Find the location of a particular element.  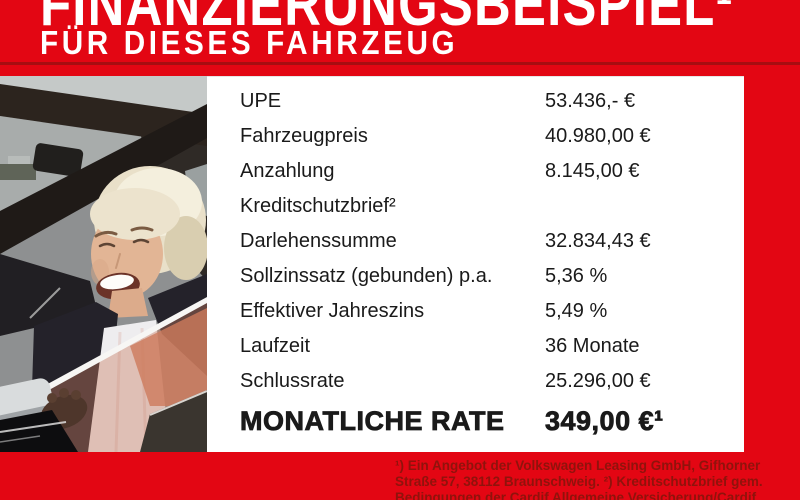

headline-line1: FINANZIERUNGSBEISPIEL¹ is located at coordinates (387, 19).